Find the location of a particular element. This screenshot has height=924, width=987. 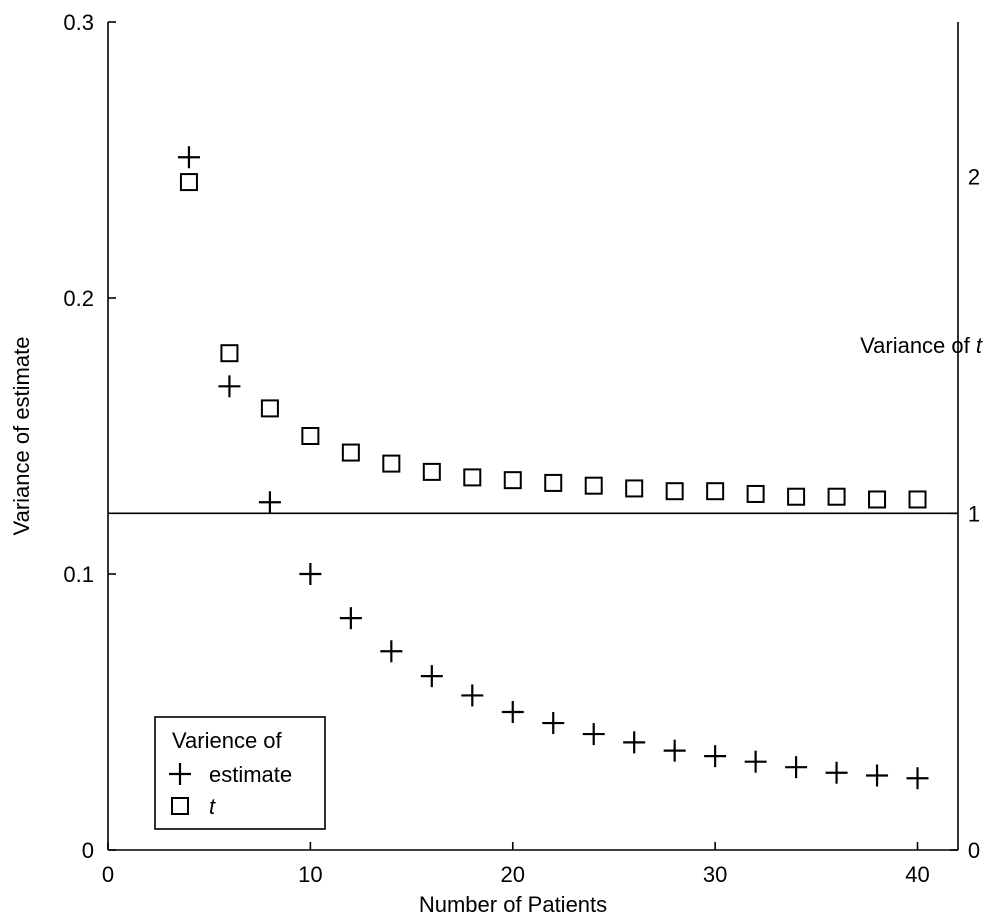

right-axis-title: Variance of t is located at coordinates (921, 345).